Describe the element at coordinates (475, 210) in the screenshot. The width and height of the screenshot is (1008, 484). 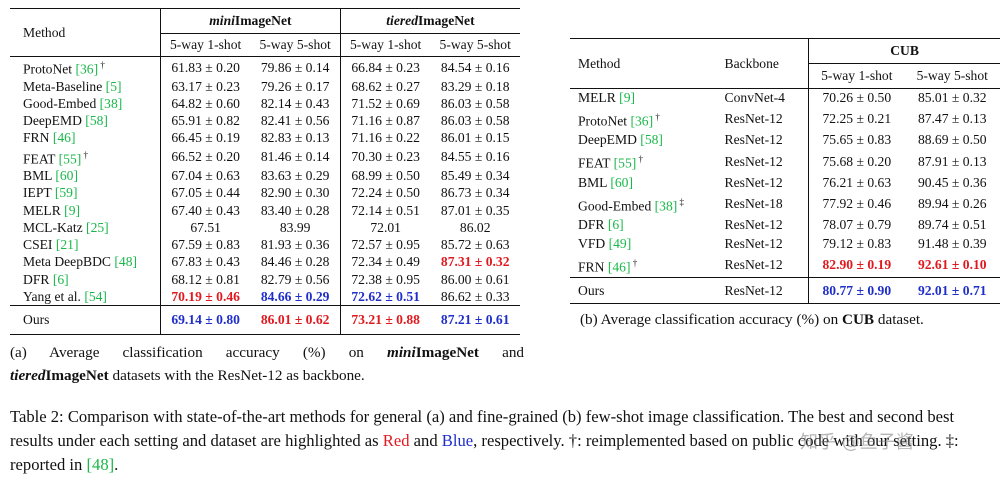
I see `table-a-cell: 87.01 ± 0.35` at that location.